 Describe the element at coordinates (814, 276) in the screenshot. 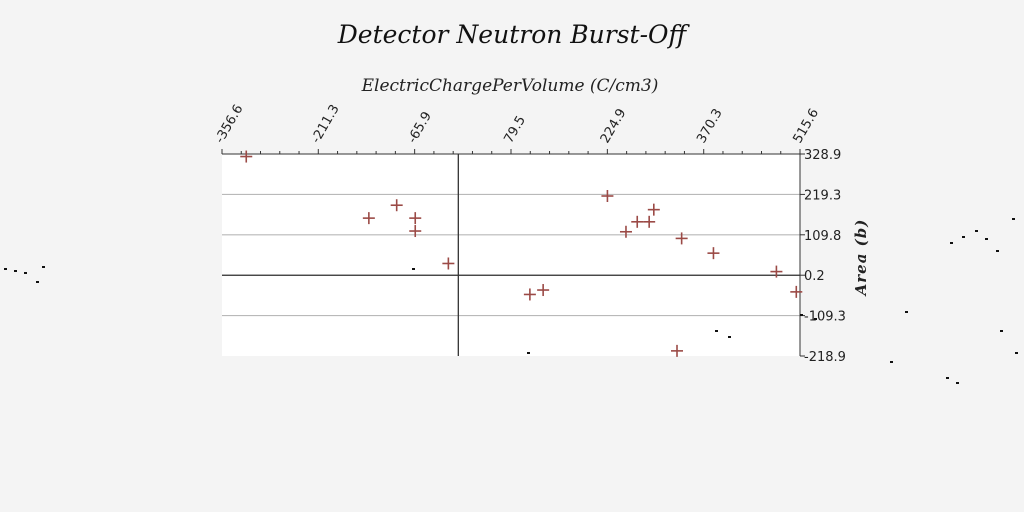

I see `y-tick-label: 0.2` at that location.